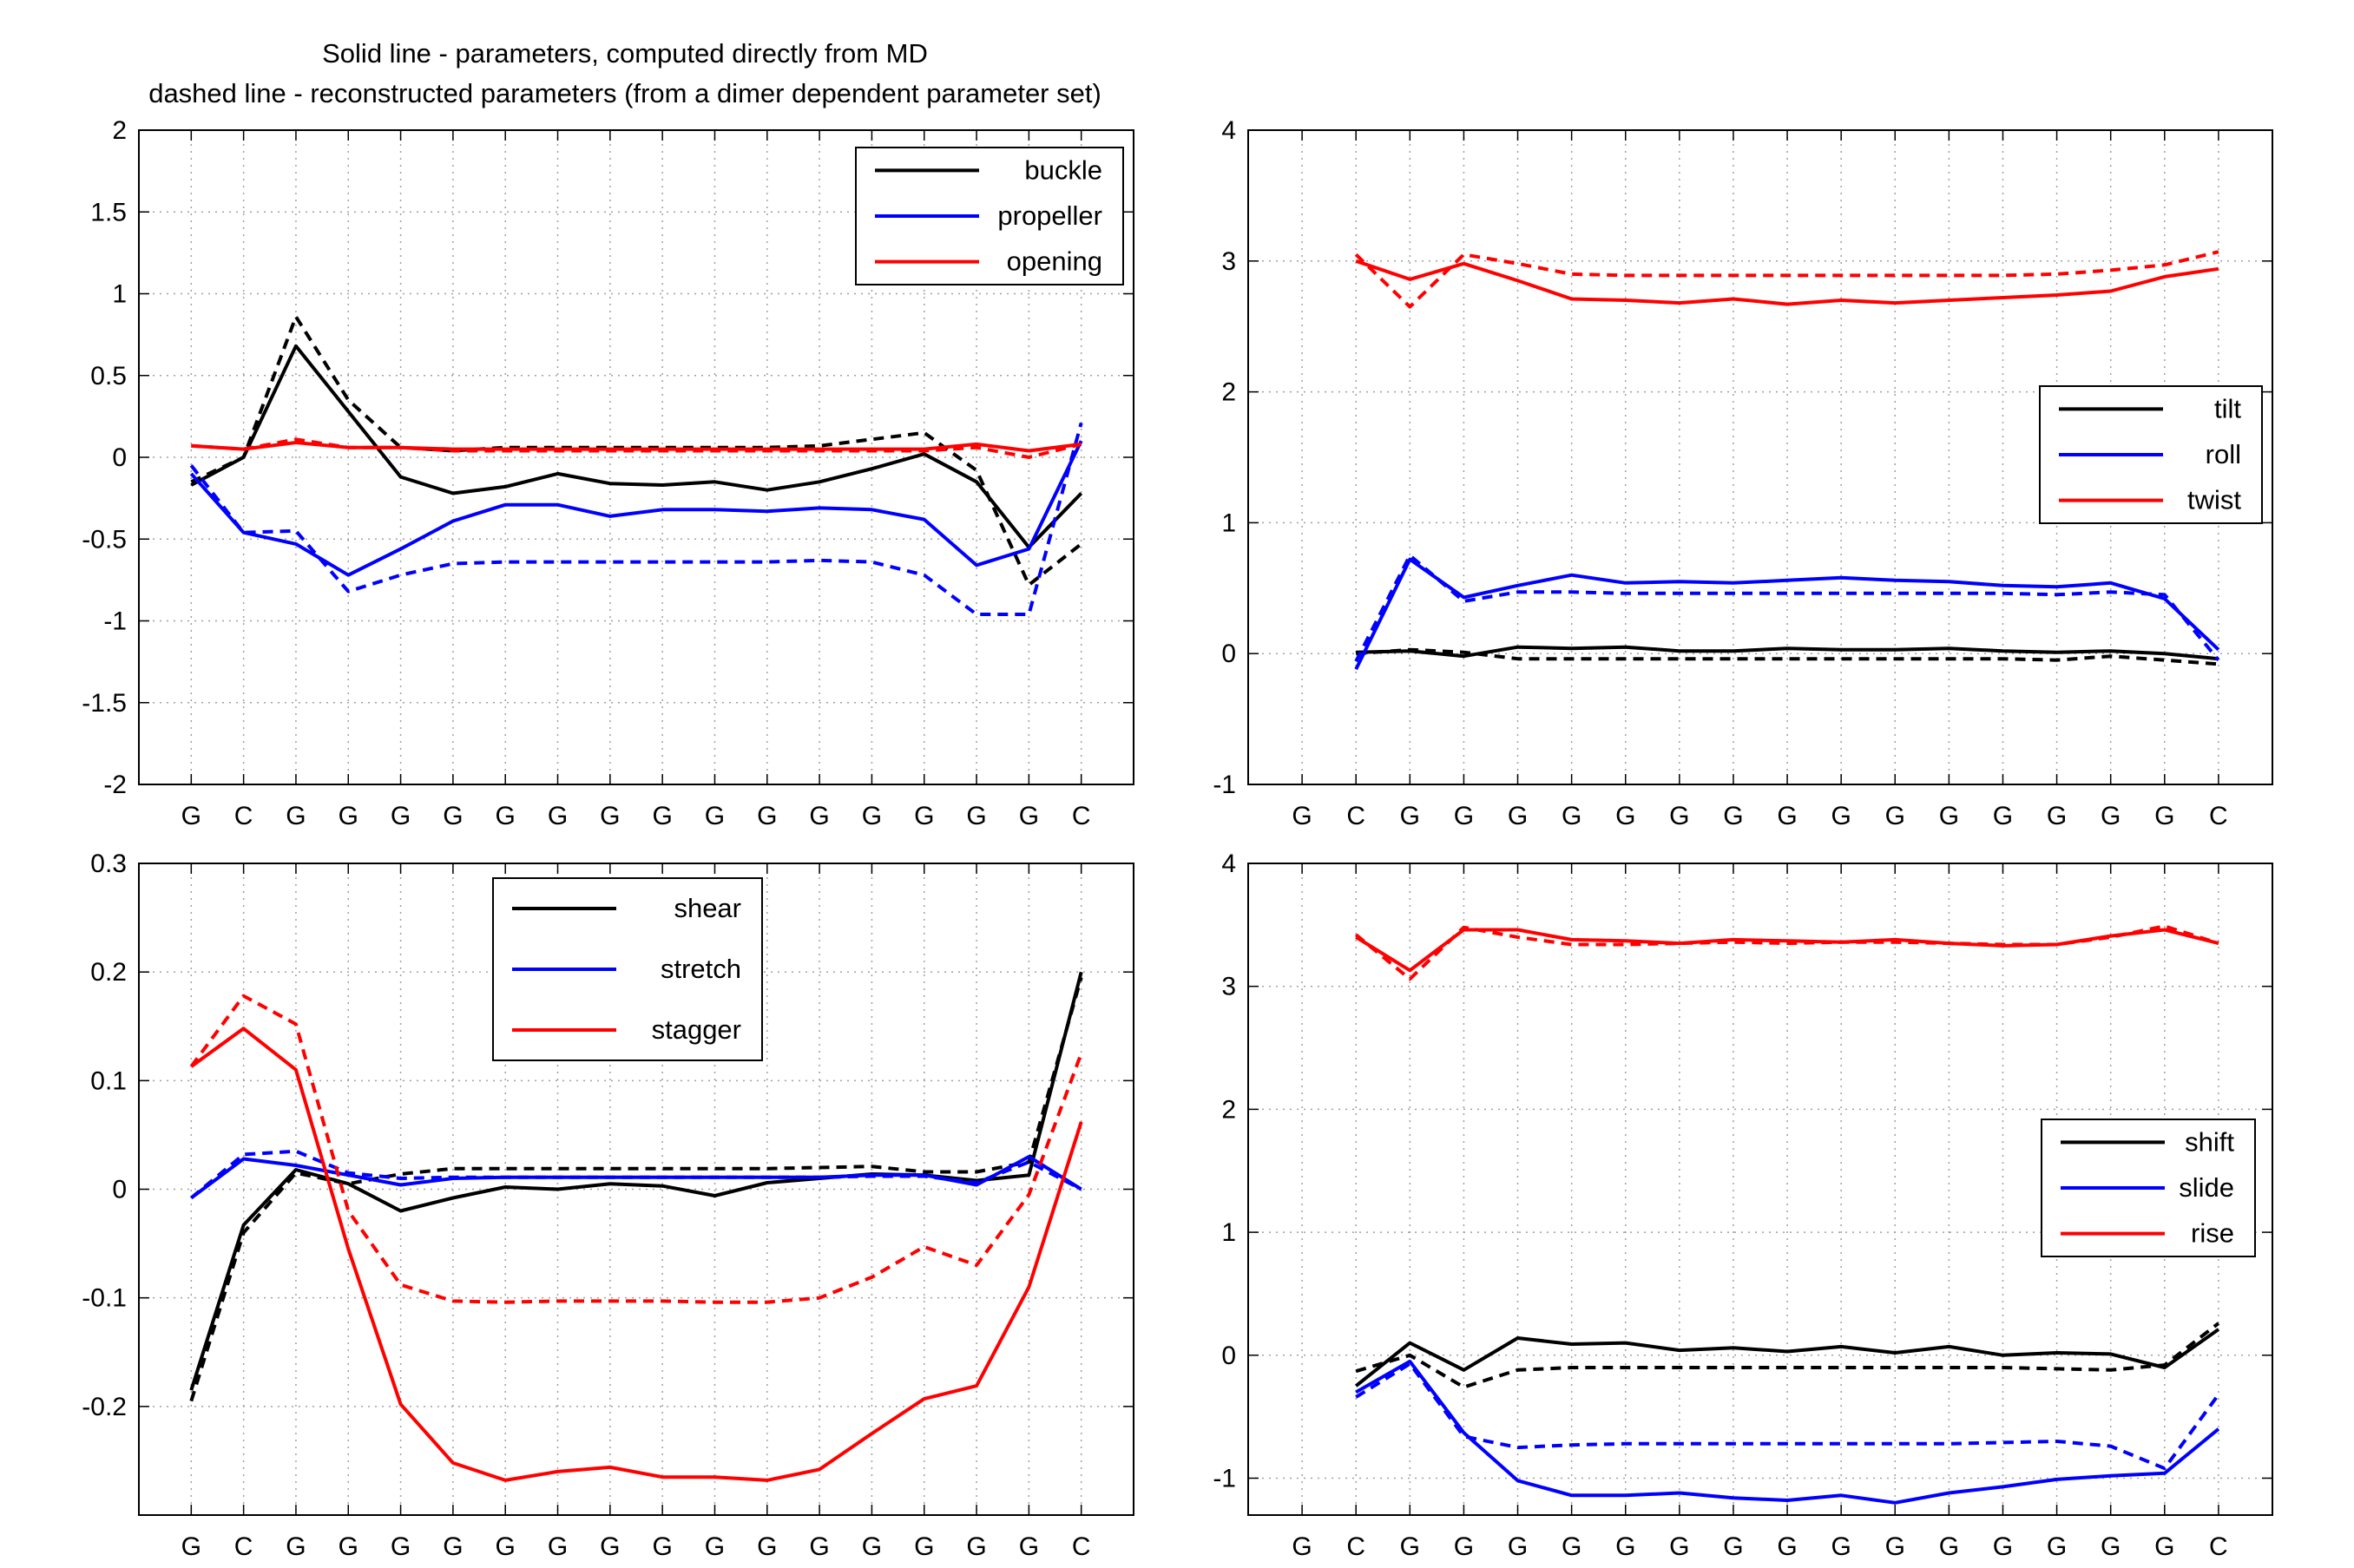 The width and height of the screenshot is (2354, 1568). What do you see at coordinates (109, 972) in the screenshot?
I see `y-tick-label: 0.2` at bounding box center [109, 972].